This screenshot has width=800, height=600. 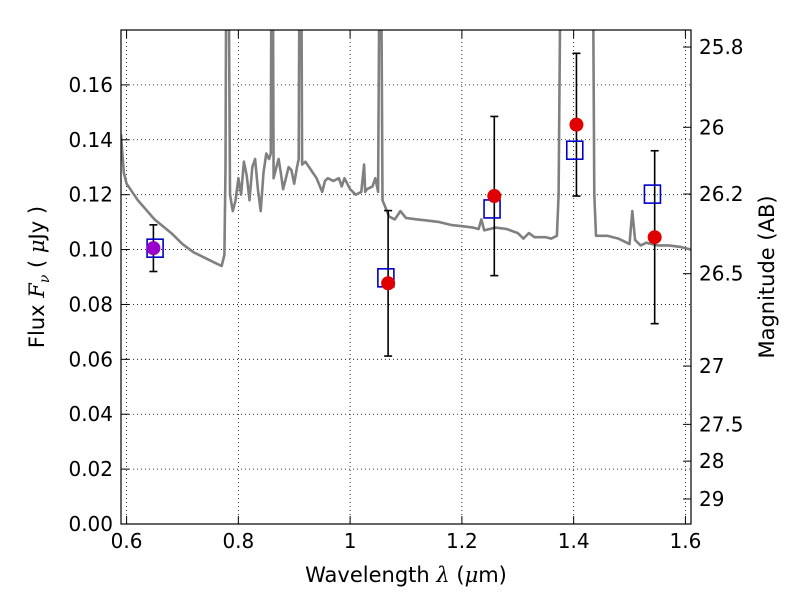 What do you see at coordinates (39, 277) in the screenshot?
I see `y-axis-title: Flux Fν ( μJy )` at bounding box center [39, 277].